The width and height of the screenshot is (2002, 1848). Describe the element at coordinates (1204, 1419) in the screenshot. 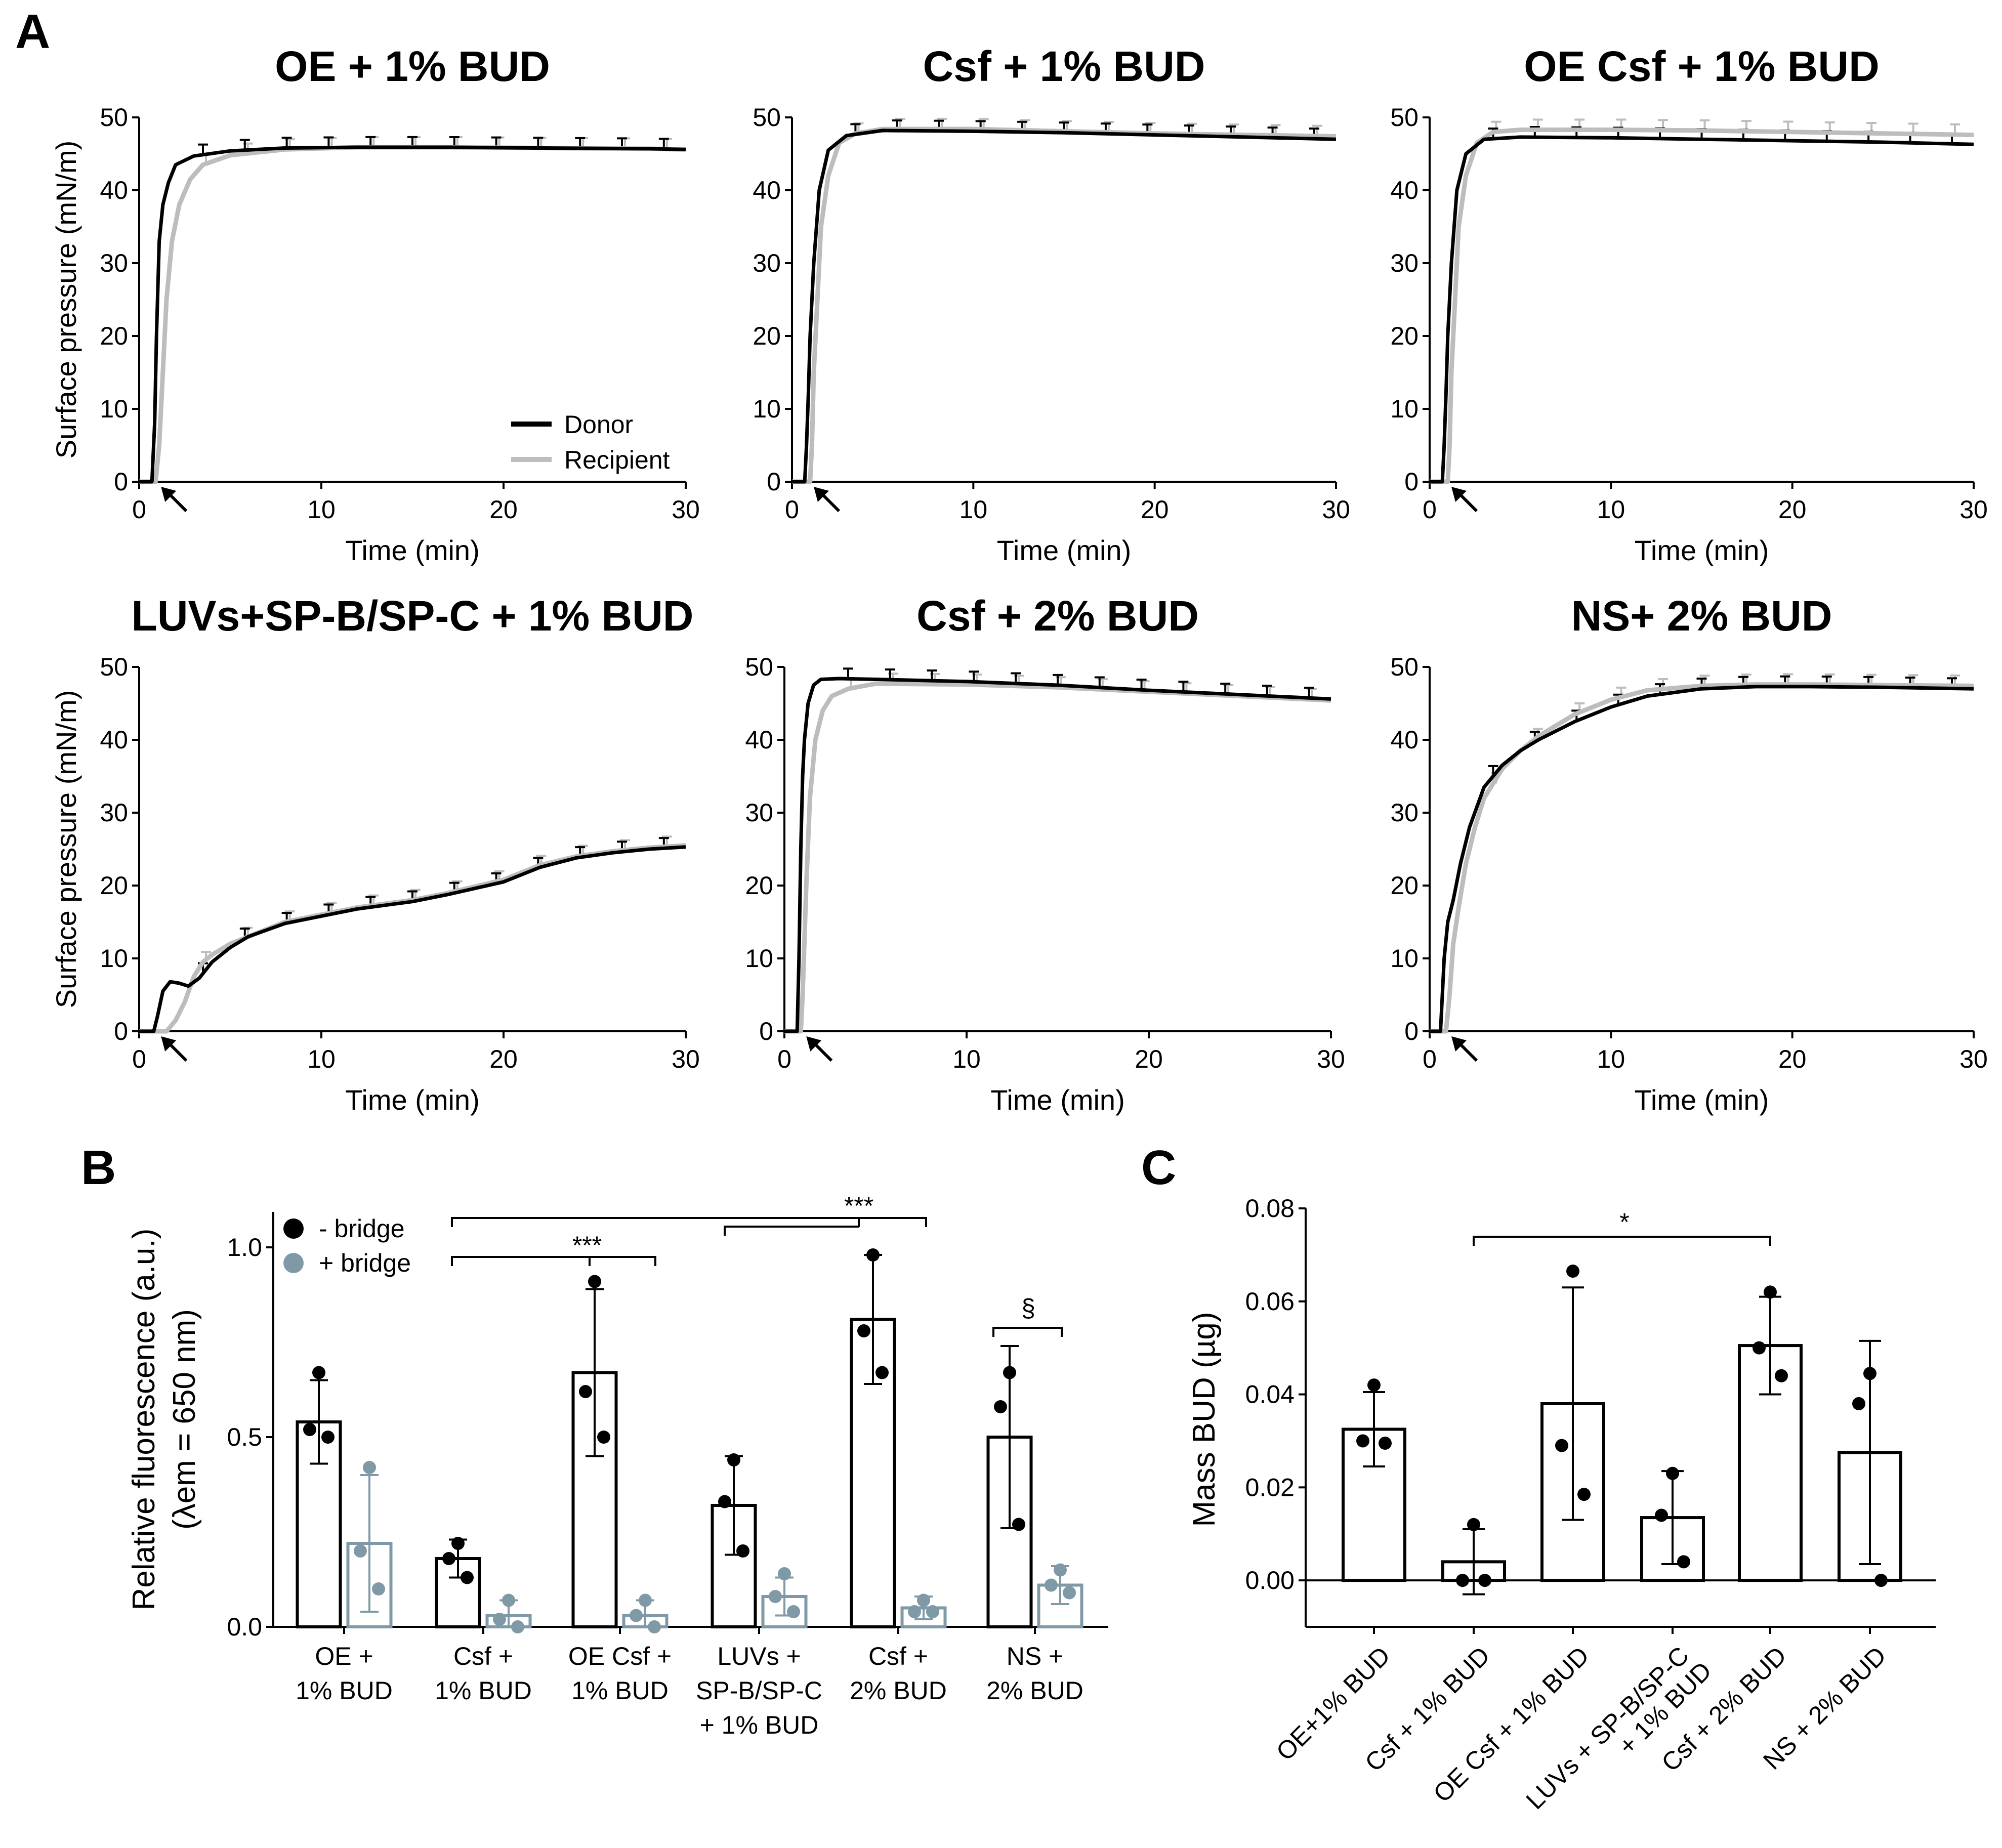

I see `y-axis-label: Mass BUD (µg)` at that location.